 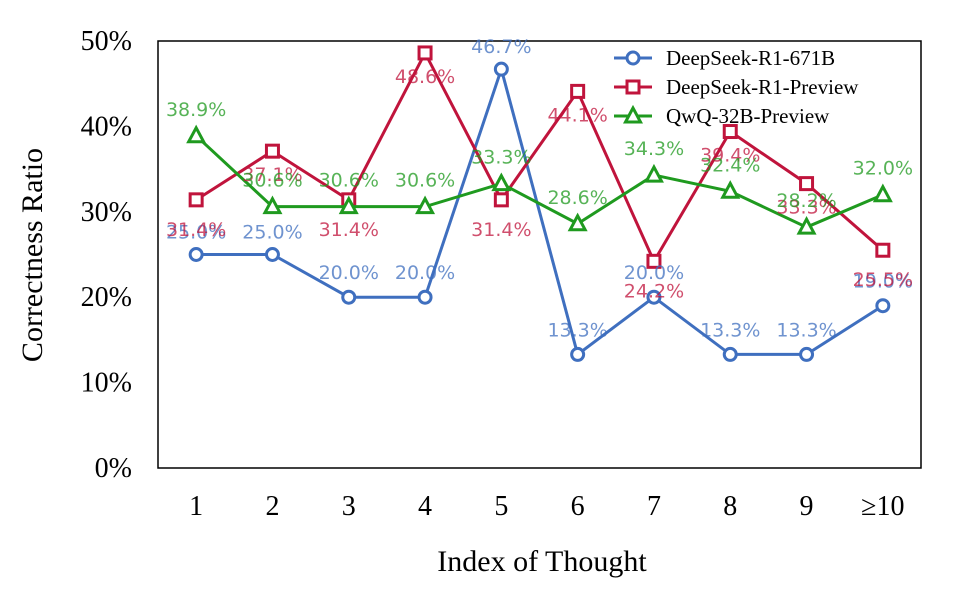 I want to click on data-label: 28.6%, so click(x=577, y=198).